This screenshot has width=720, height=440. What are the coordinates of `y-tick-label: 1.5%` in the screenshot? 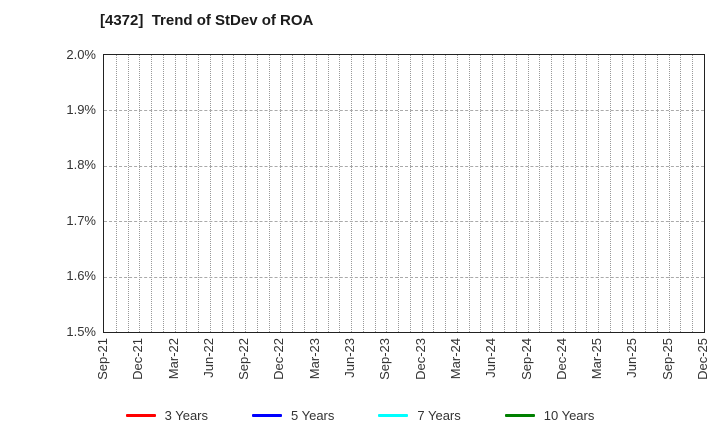 It's located at (81, 331).